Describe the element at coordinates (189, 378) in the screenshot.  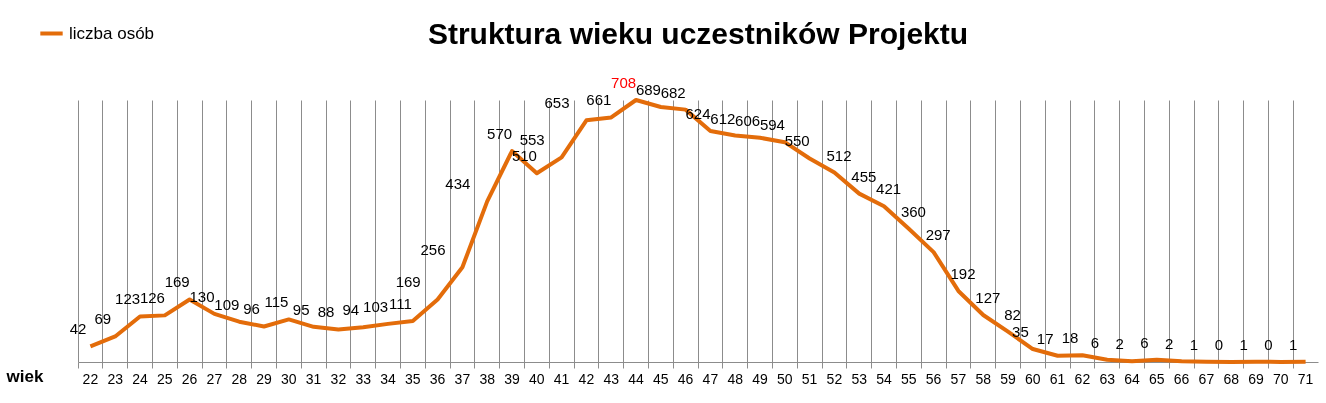
I see `x-tick-label: 26` at that location.